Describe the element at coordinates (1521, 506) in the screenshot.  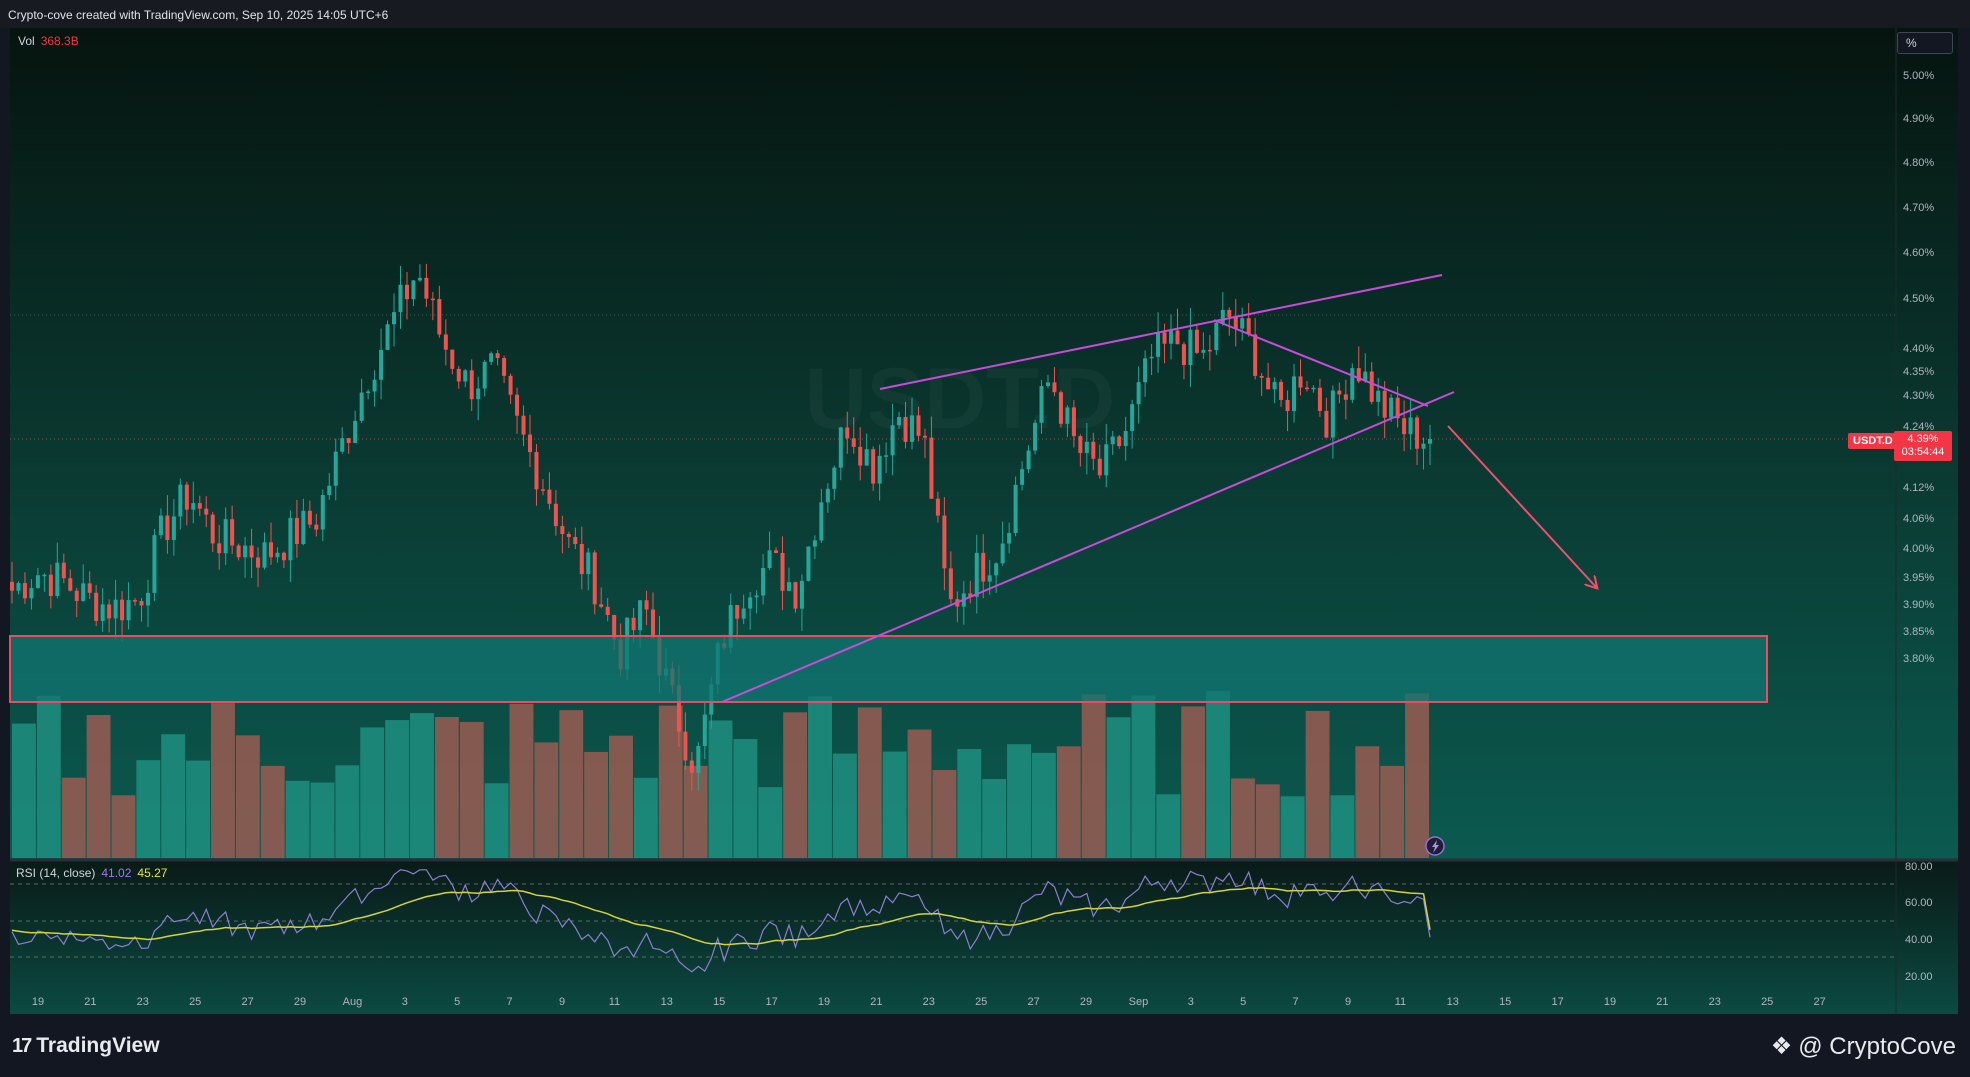
I see `projection-arrow` at that location.